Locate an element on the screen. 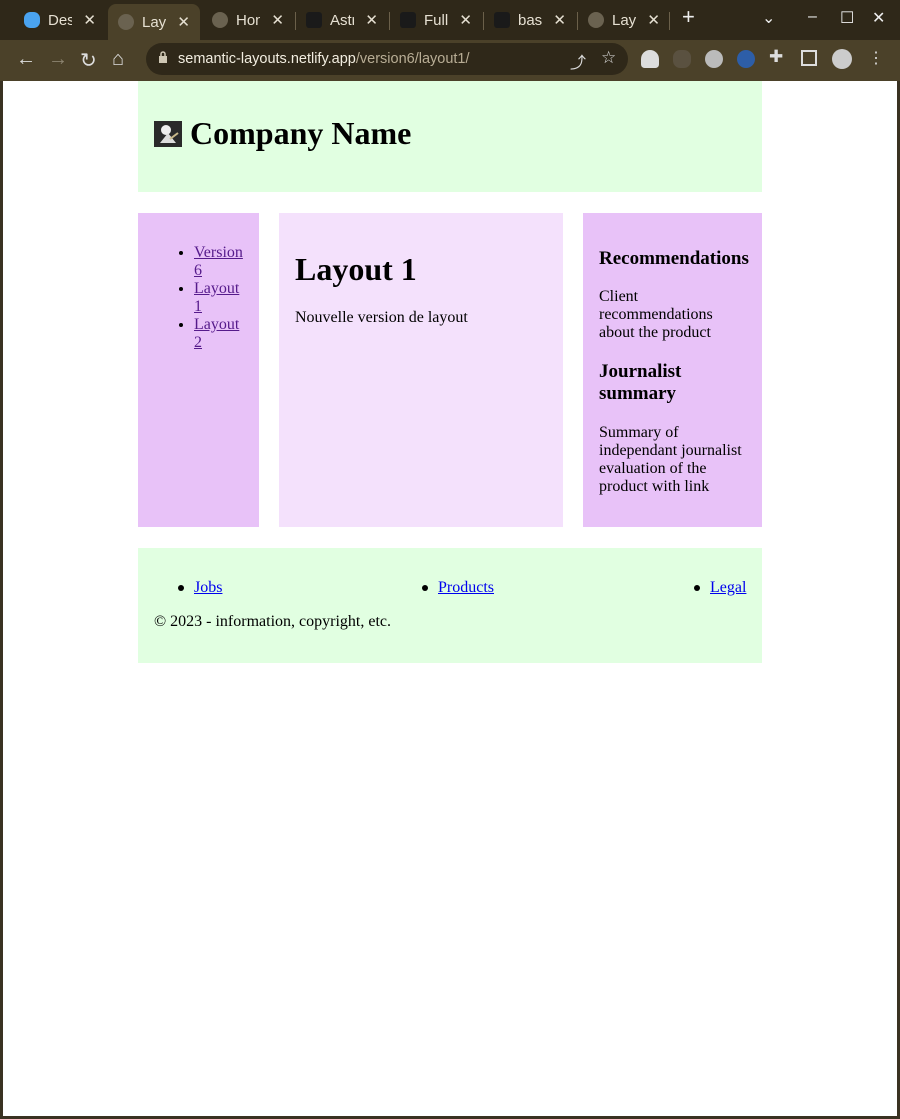  password-extension-icon is located at coordinates (746, 59).